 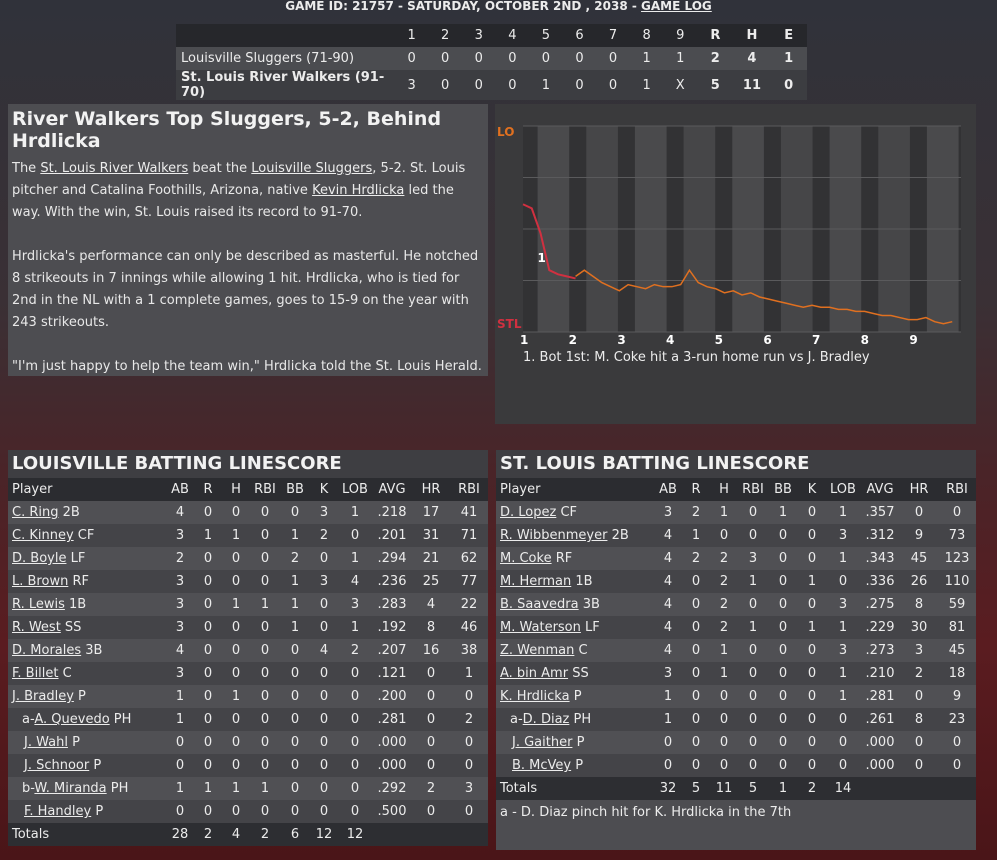 I want to click on player-cell: M. Coke RF, so click(x=575, y=558).